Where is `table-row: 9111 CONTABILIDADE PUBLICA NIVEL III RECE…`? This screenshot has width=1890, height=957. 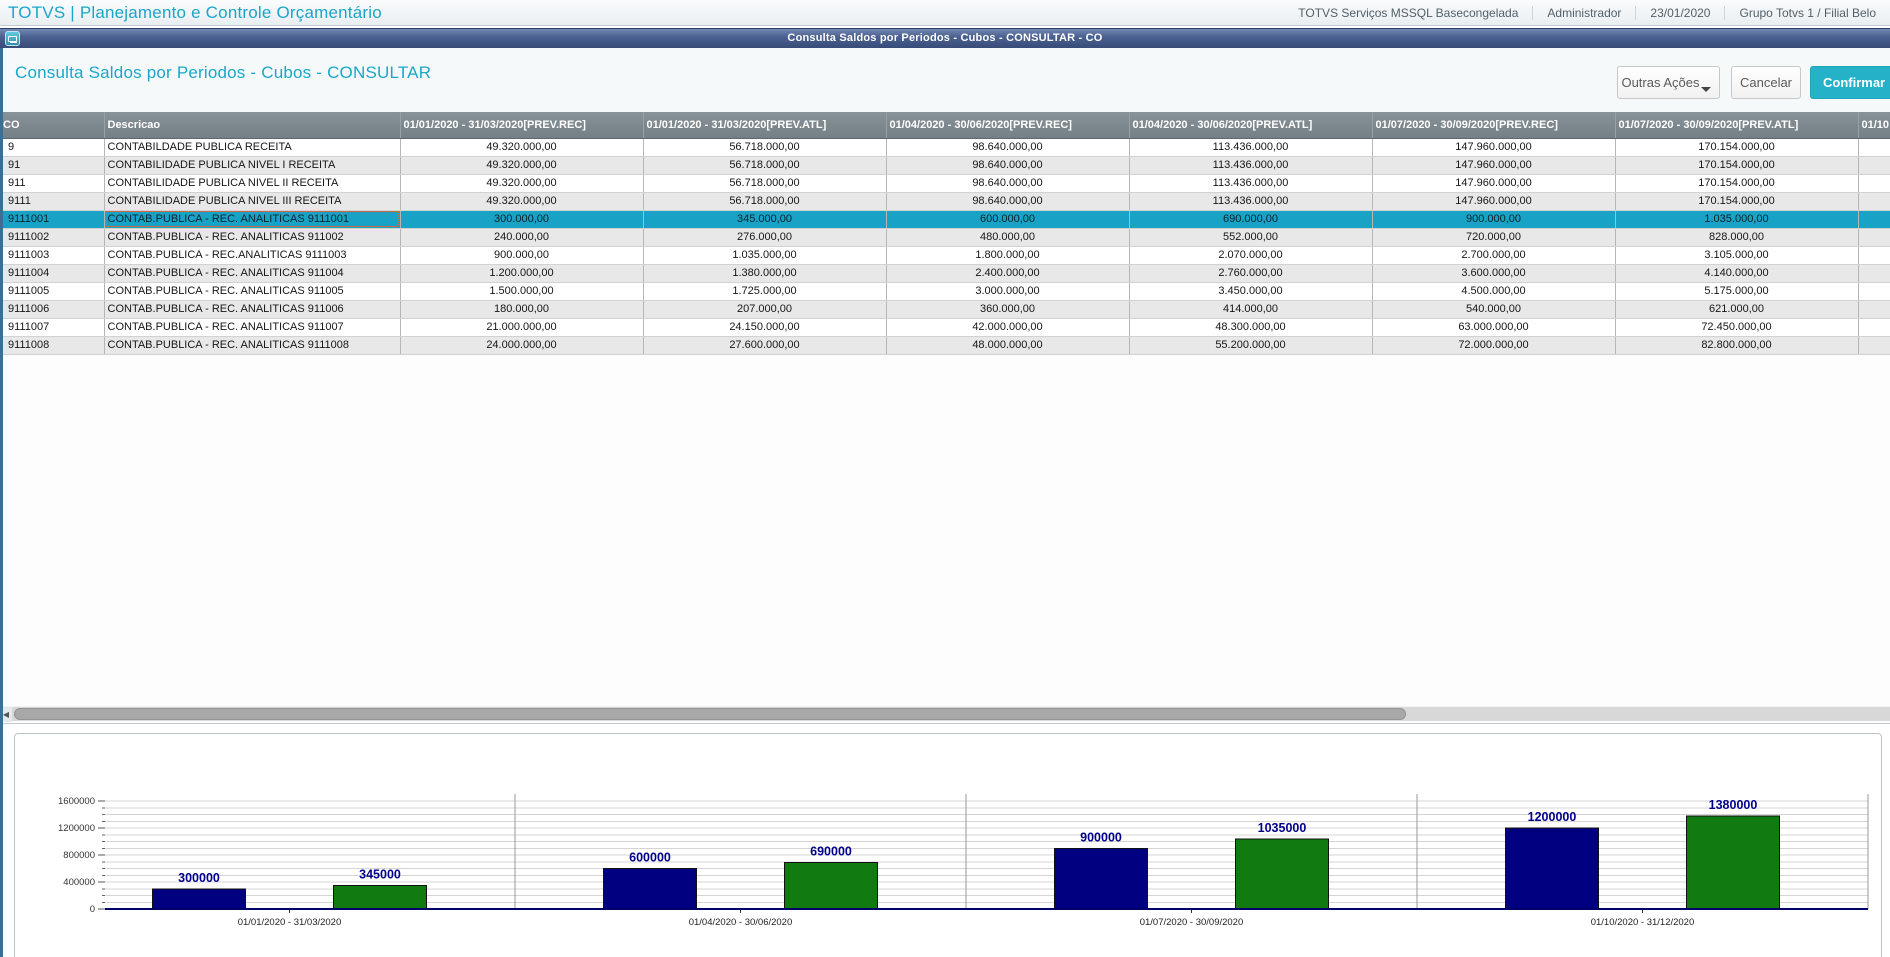
table-row: 9111 CONTABILIDADE PUBLICA NIVEL III RECE… is located at coordinates (945, 201).